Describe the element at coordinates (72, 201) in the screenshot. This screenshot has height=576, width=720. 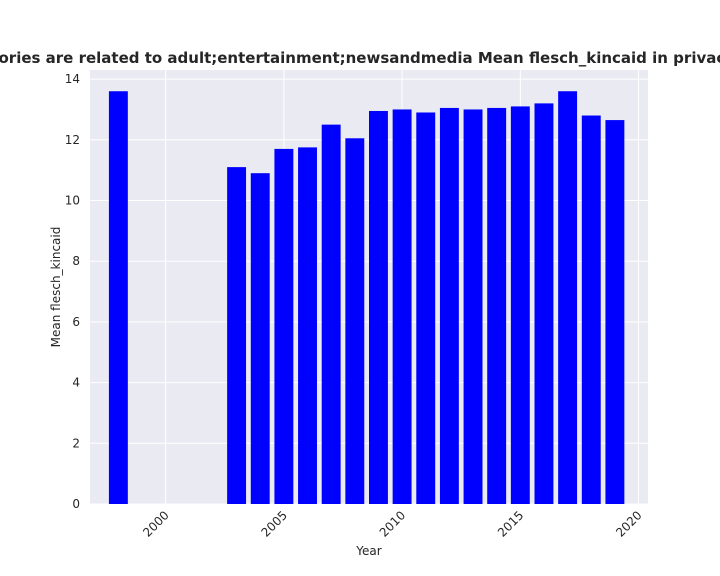
I see `y-tick-label: 10` at that location.